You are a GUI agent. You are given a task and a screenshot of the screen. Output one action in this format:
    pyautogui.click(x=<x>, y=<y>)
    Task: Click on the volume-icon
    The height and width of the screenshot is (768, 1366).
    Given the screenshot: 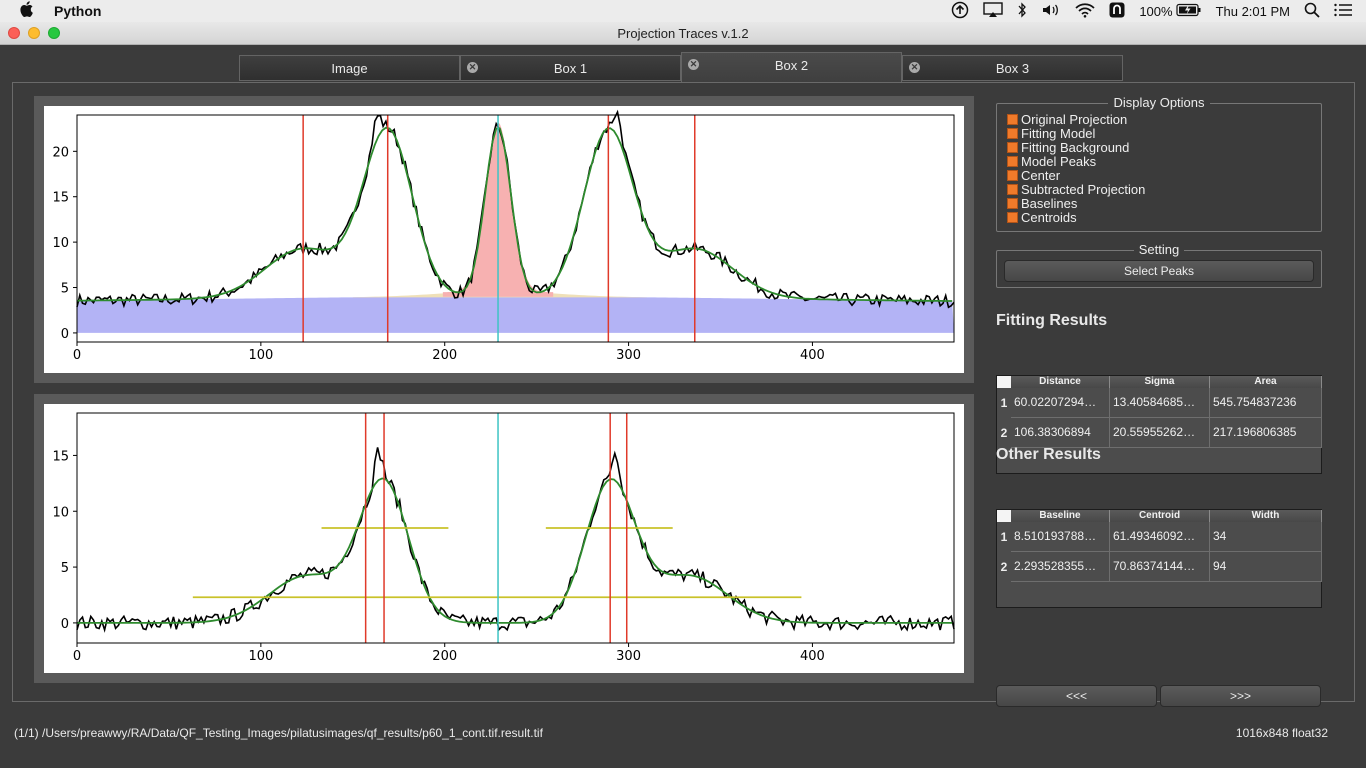 What is the action you would take?
    pyautogui.click(x=1051, y=11)
    